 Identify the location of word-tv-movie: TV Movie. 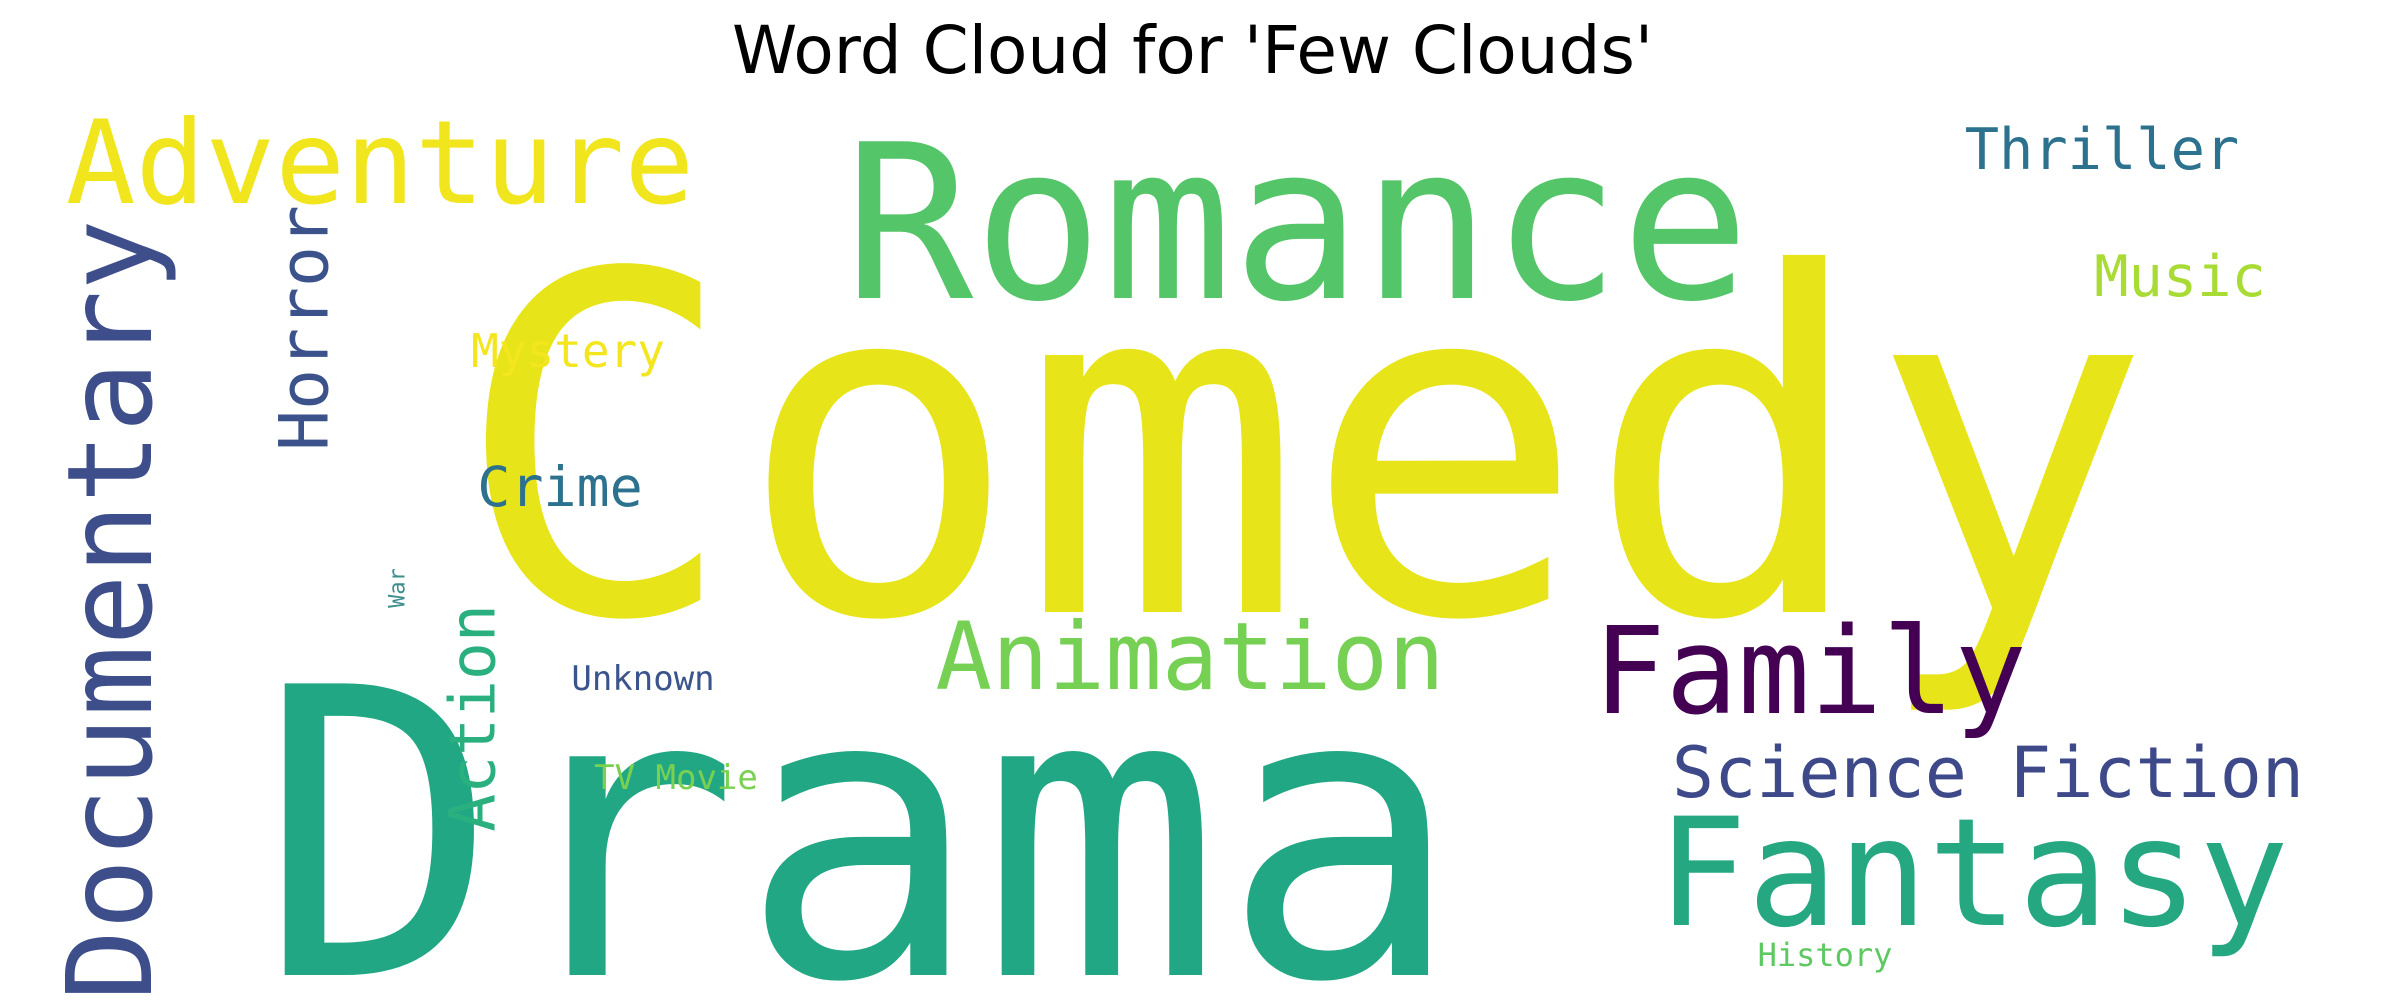
(676, 778).